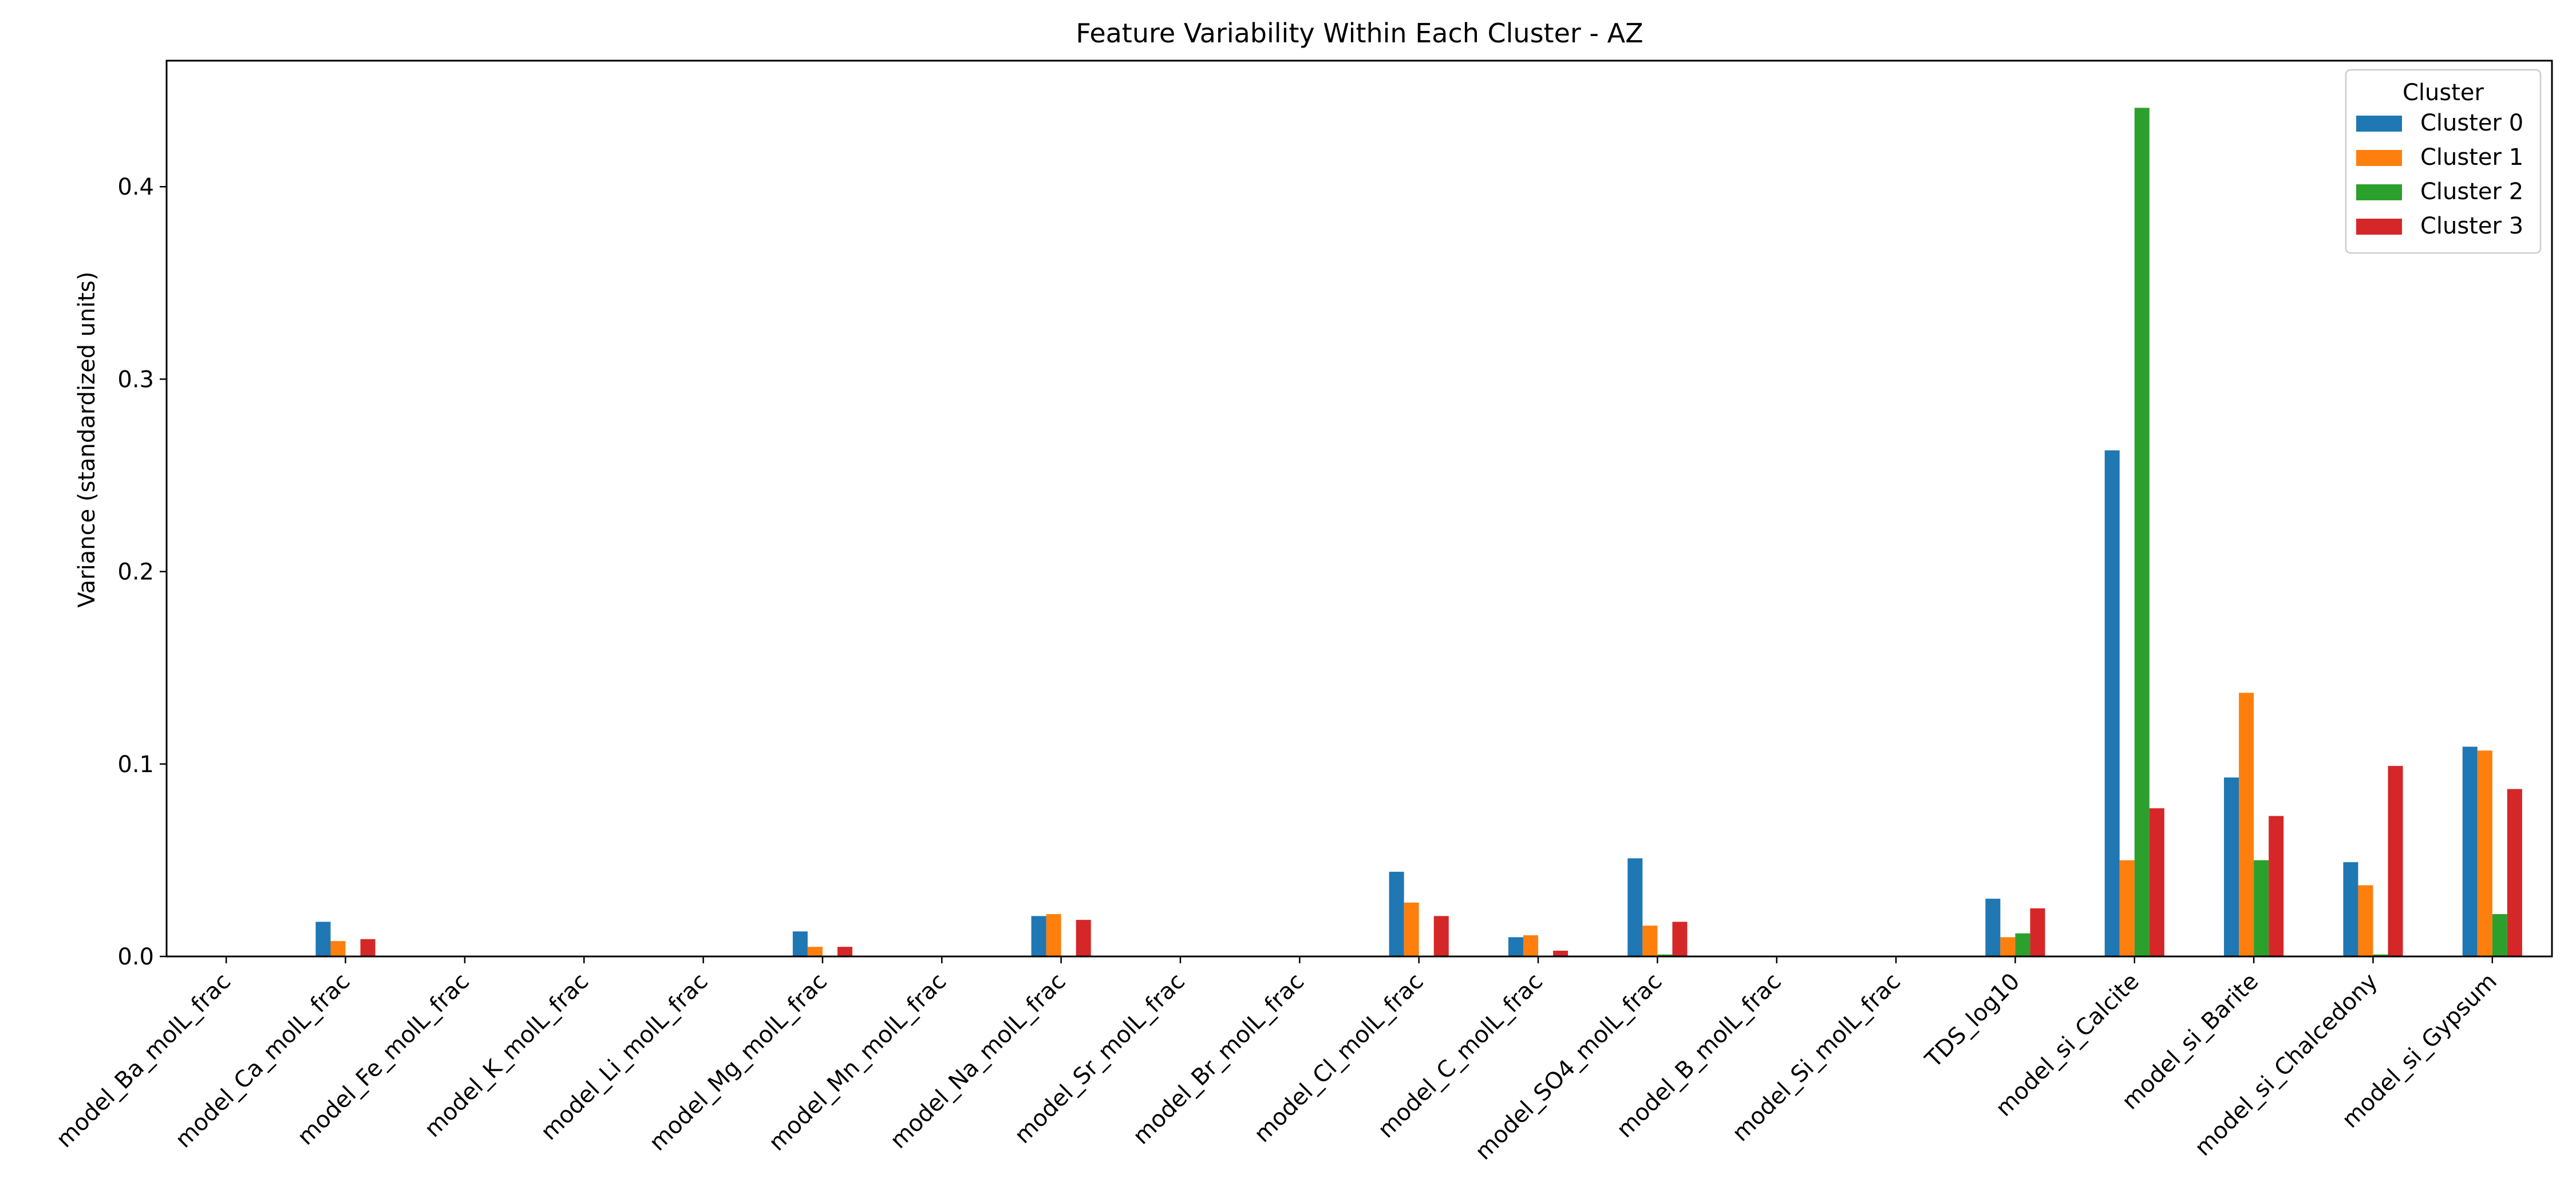 The width and height of the screenshot is (2576, 1202). I want to click on y-axis: 0.0 0.1 0.2 0.3 0.4, so click(142, 572).